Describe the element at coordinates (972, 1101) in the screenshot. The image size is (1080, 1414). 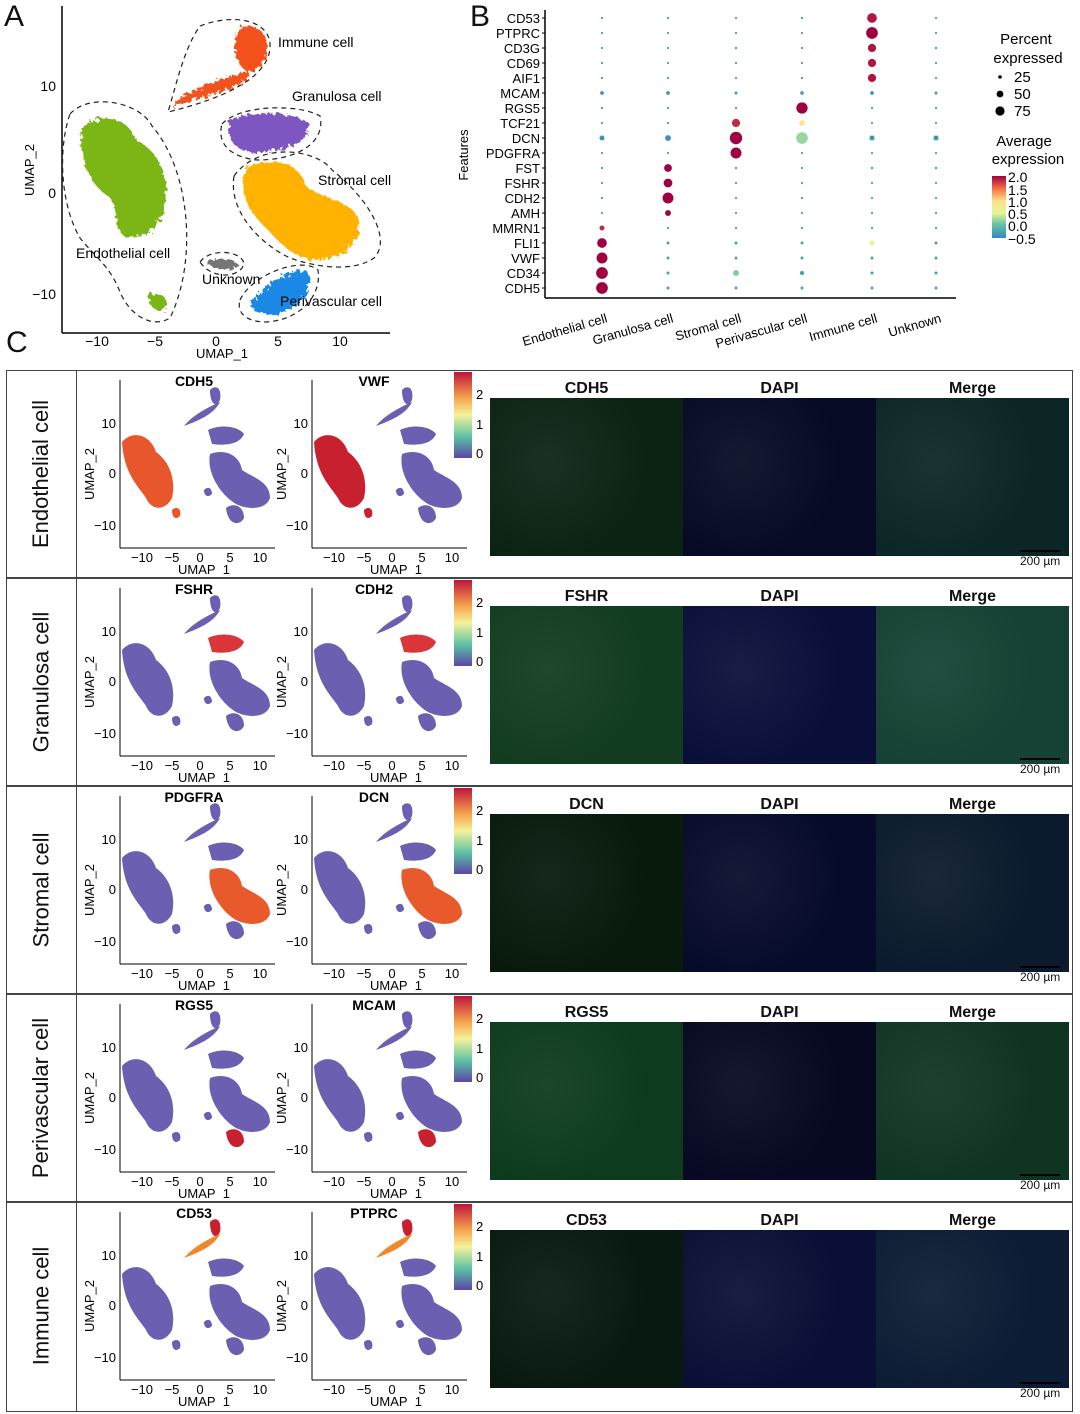
I see `merge-image` at that location.